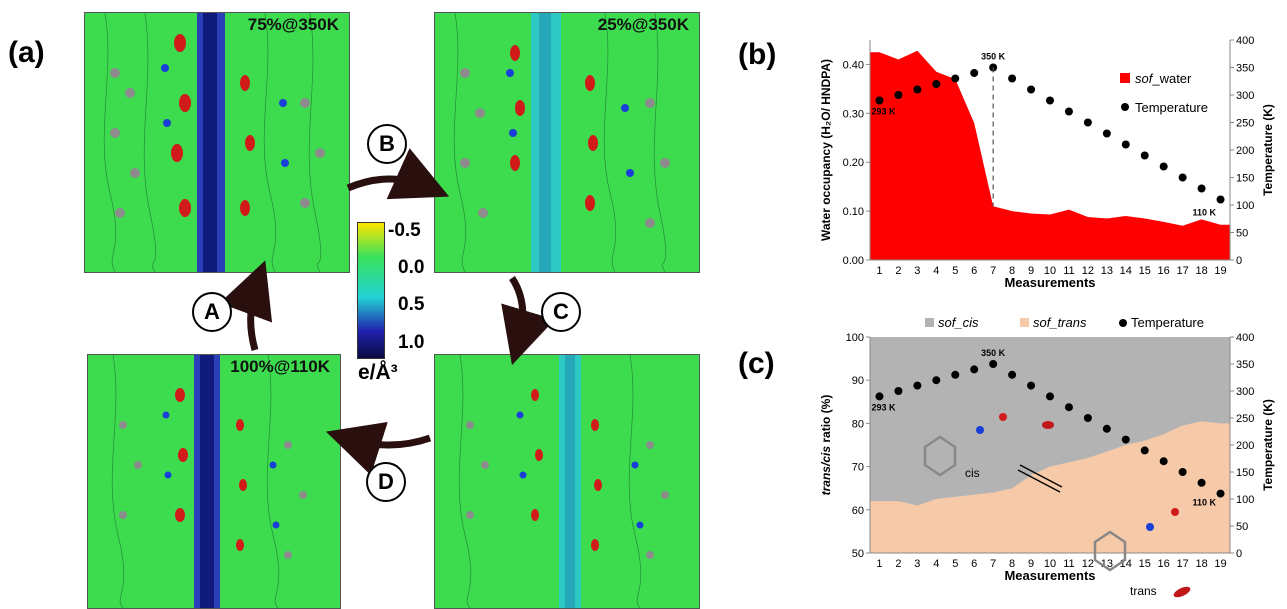 The height and width of the screenshot is (609, 1287). What do you see at coordinates (936, 271) in the screenshot?
I see `x-tick-label: 4` at bounding box center [936, 271].